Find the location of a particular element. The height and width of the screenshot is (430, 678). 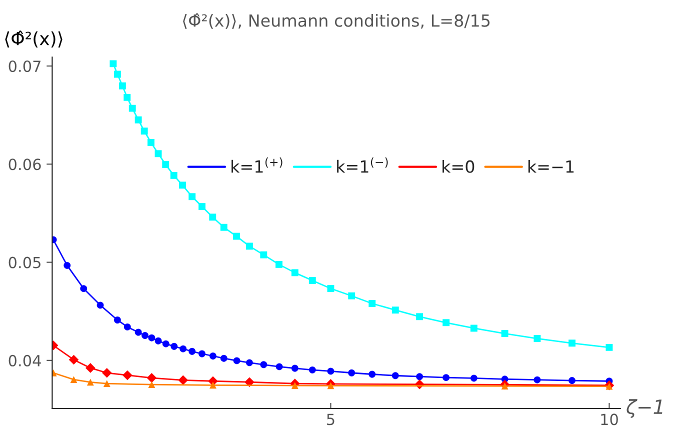

legend-label: k=1$^{(+)}$ is located at coordinates (257, 165).